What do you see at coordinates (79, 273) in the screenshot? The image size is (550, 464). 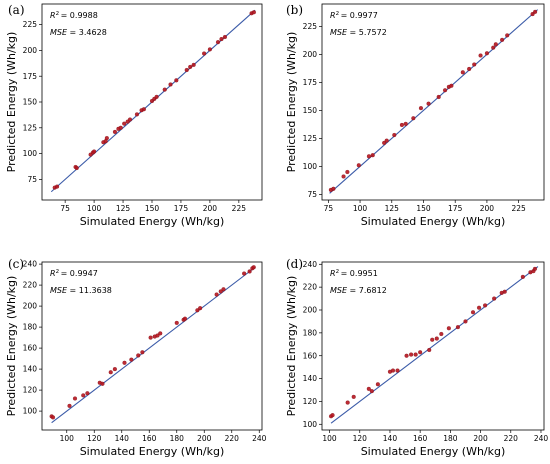 I see `r-squared-value: = 0.9947` at bounding box center [79, 273].